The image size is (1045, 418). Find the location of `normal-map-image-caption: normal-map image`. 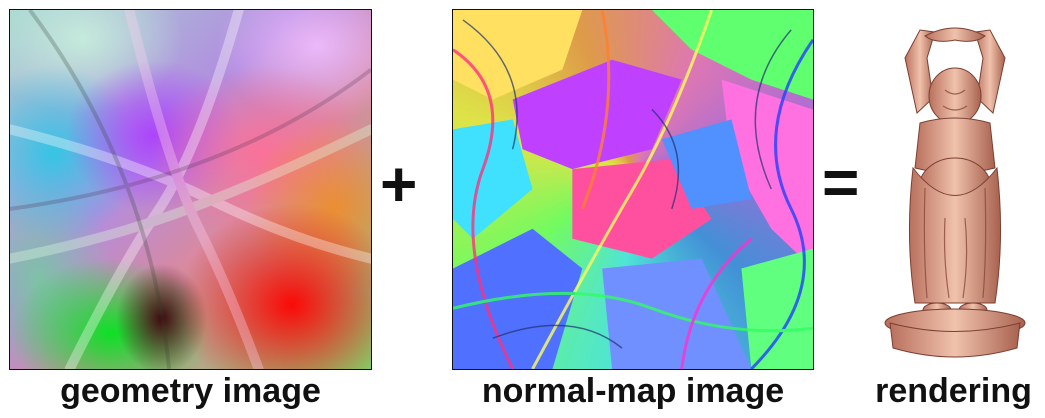

normal-map-image-caption: normal-map image is located at coordinates (633, 391).